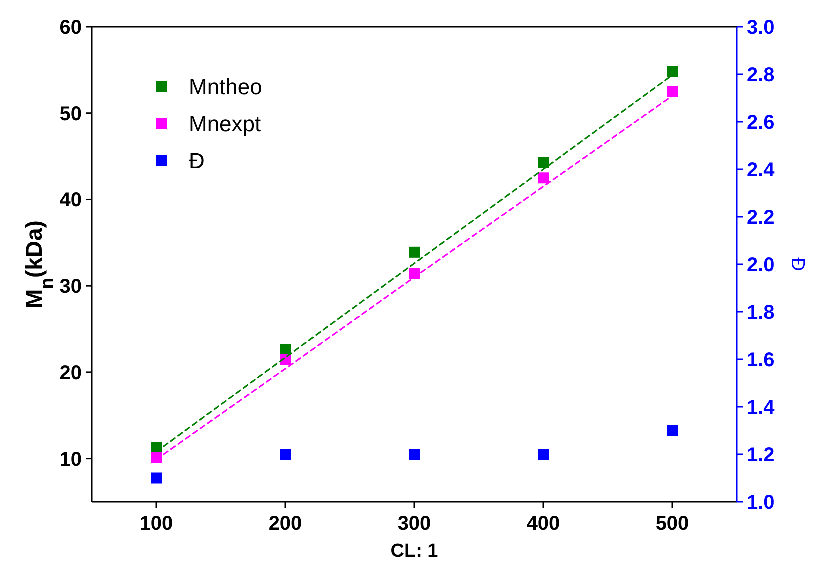  I want to click on x-tick-label: 100, so click(157, 524).